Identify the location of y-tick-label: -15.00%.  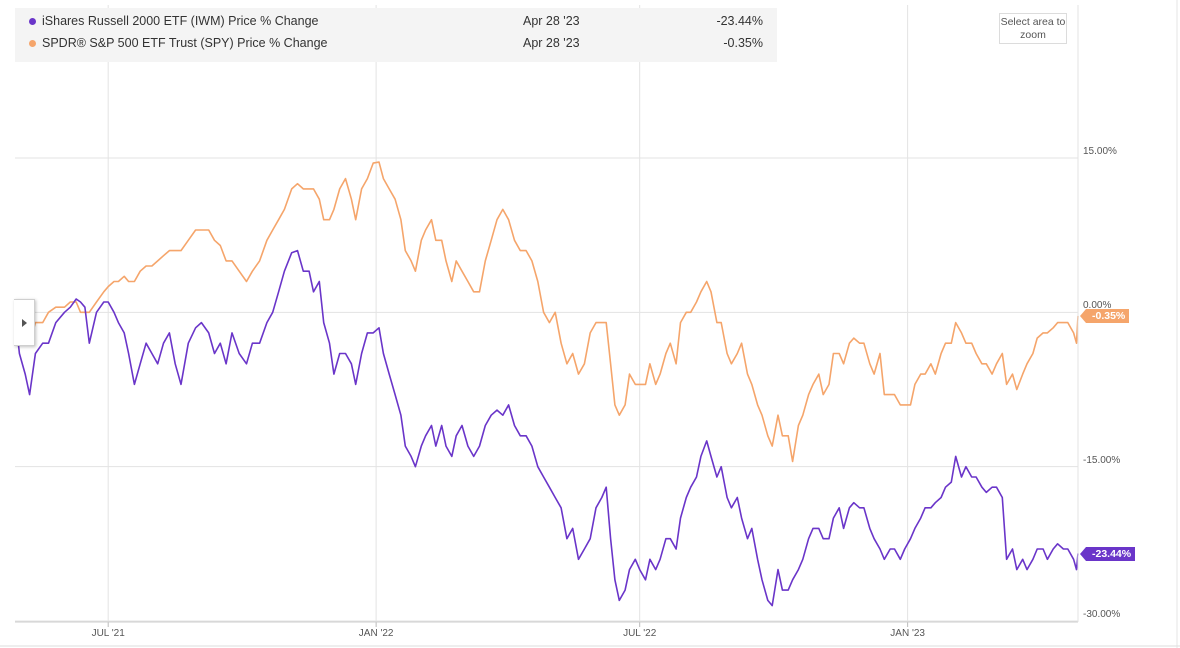
(1102, 460).